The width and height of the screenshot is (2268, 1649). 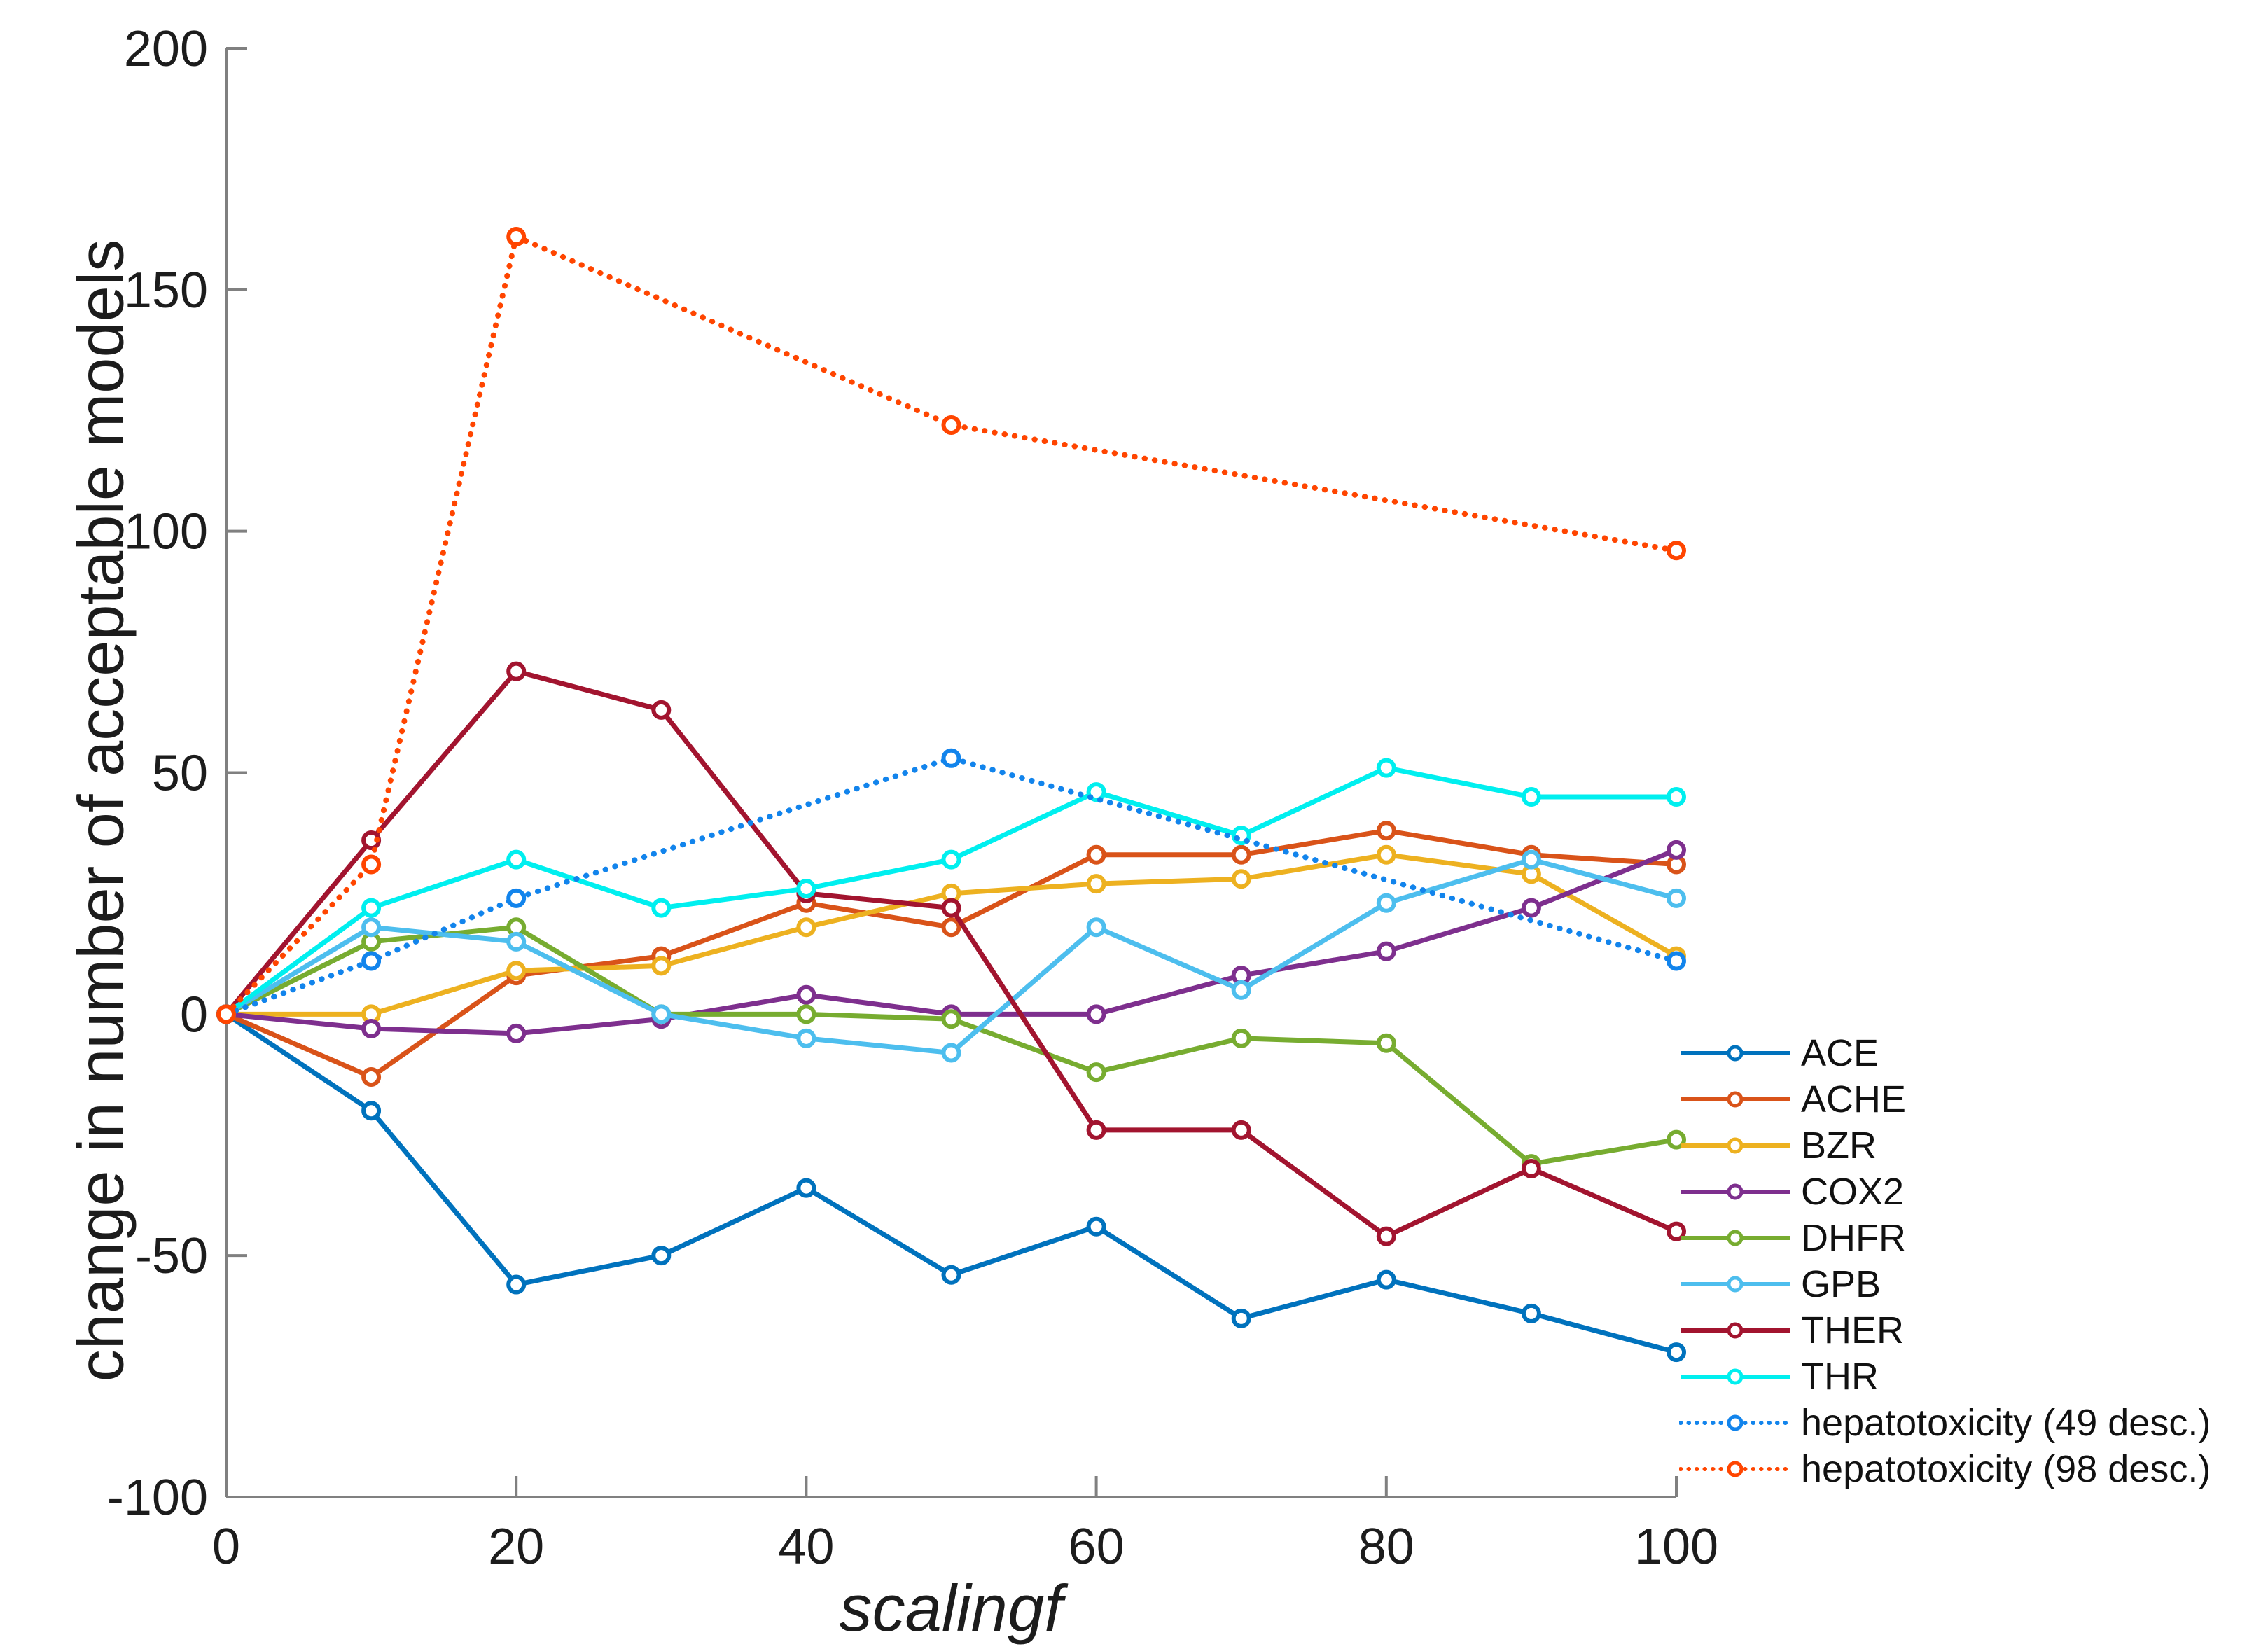 I want to click on series-ACHE, so click(x=951, y=954).